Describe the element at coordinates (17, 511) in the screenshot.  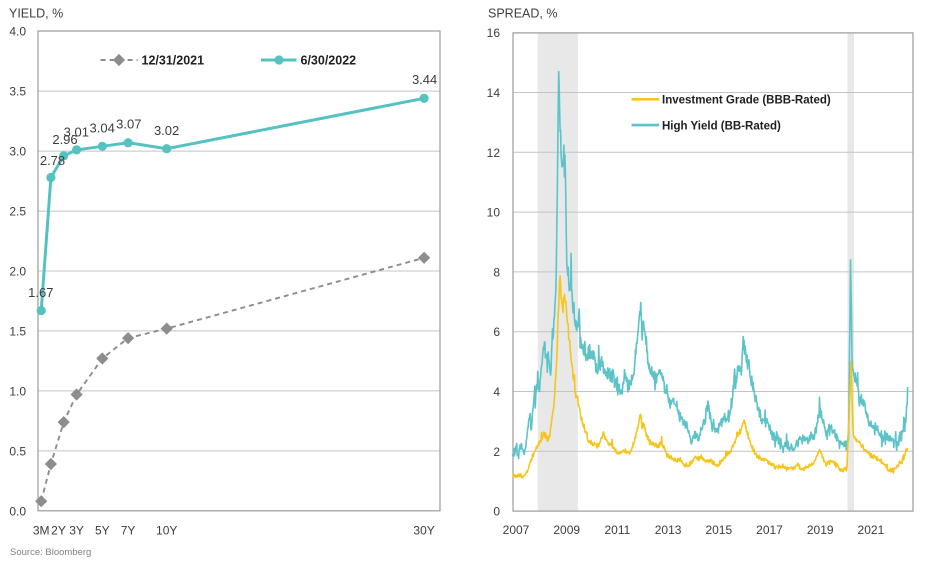
I see `svg-text: 0.0` at that location.